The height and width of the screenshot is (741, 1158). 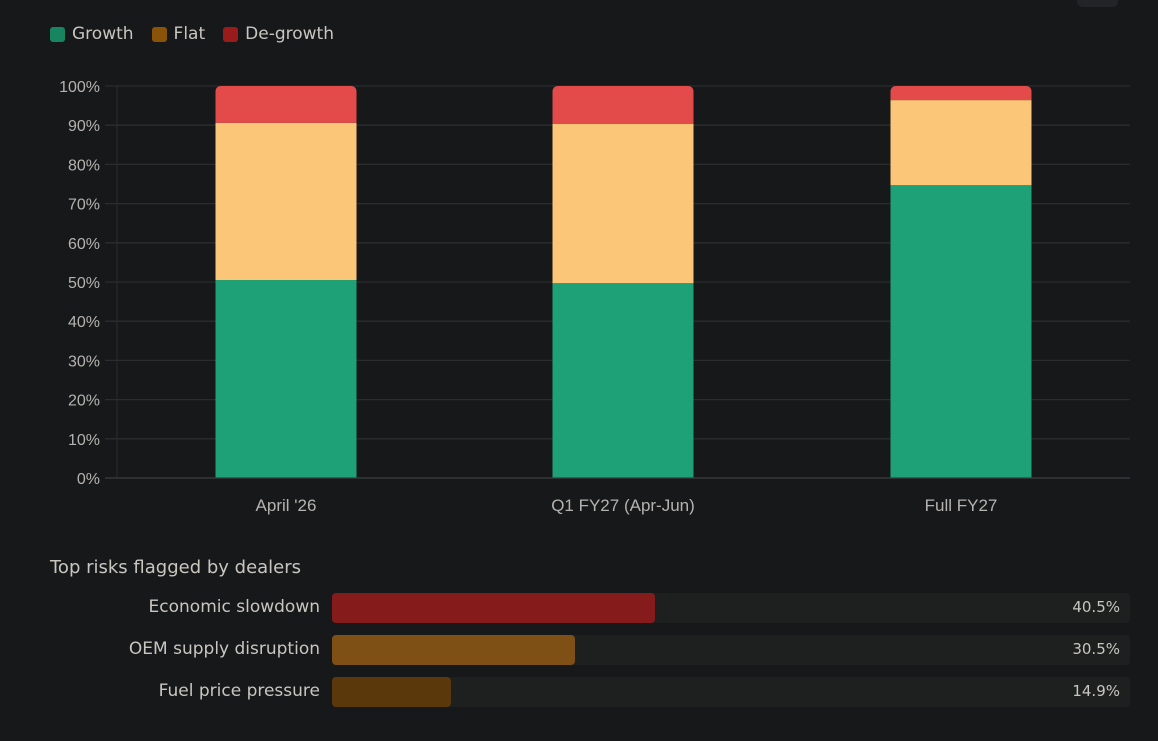 I want to click on x-tick-label: Q1 FY27 (Apr-Jun), so click(x=623, y=505).